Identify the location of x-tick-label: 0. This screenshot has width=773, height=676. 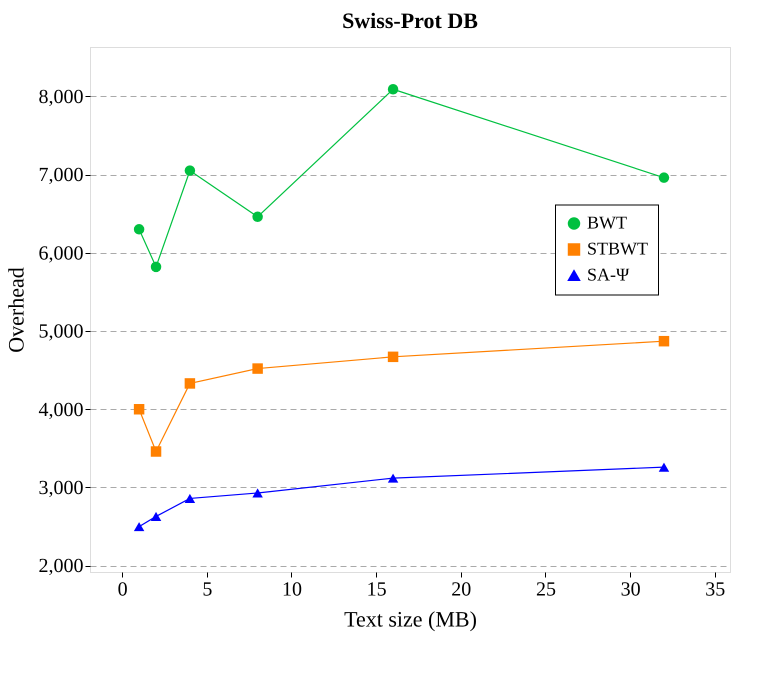
(123, 589).